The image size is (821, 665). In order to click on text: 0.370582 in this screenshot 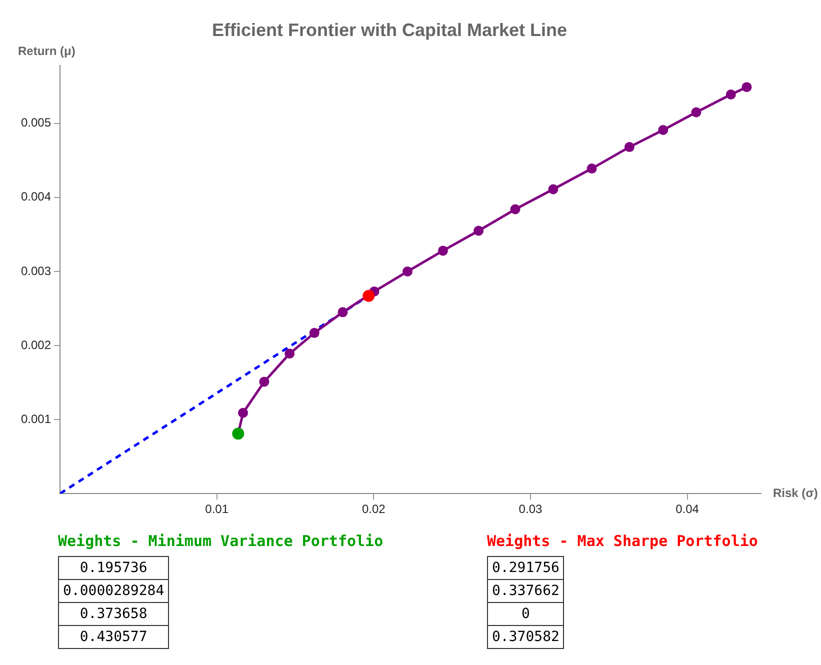, I will do `click(526, 637)`.